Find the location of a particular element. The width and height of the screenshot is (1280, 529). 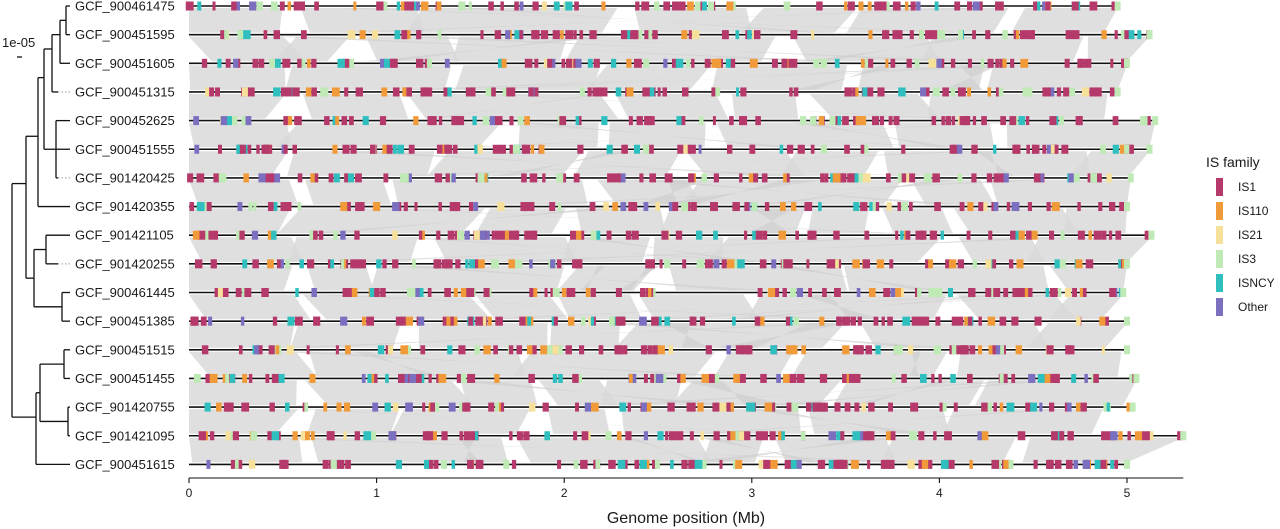

legend-swatch is located at coordinates (1219, 259).